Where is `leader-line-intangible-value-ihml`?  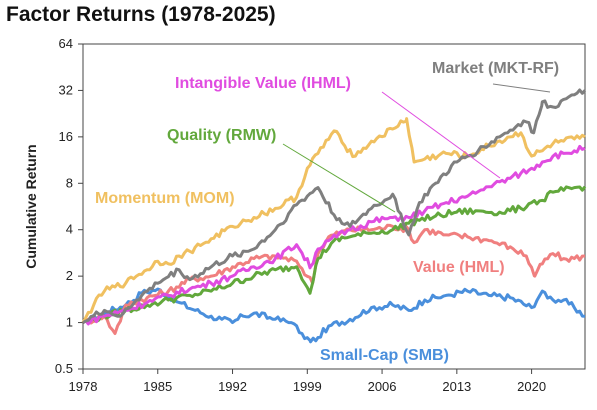 leader-line-intangible-value-ihml is located at coordinates (441, 135).